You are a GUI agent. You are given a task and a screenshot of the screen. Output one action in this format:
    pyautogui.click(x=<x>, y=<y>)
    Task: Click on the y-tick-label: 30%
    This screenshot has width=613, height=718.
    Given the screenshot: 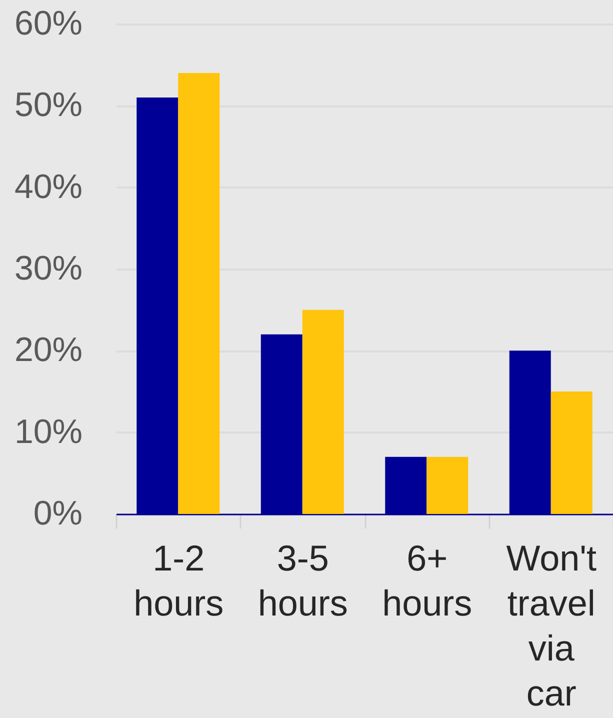 What is the action you would take?
    pyautogui.click(x=48, y=269)
    